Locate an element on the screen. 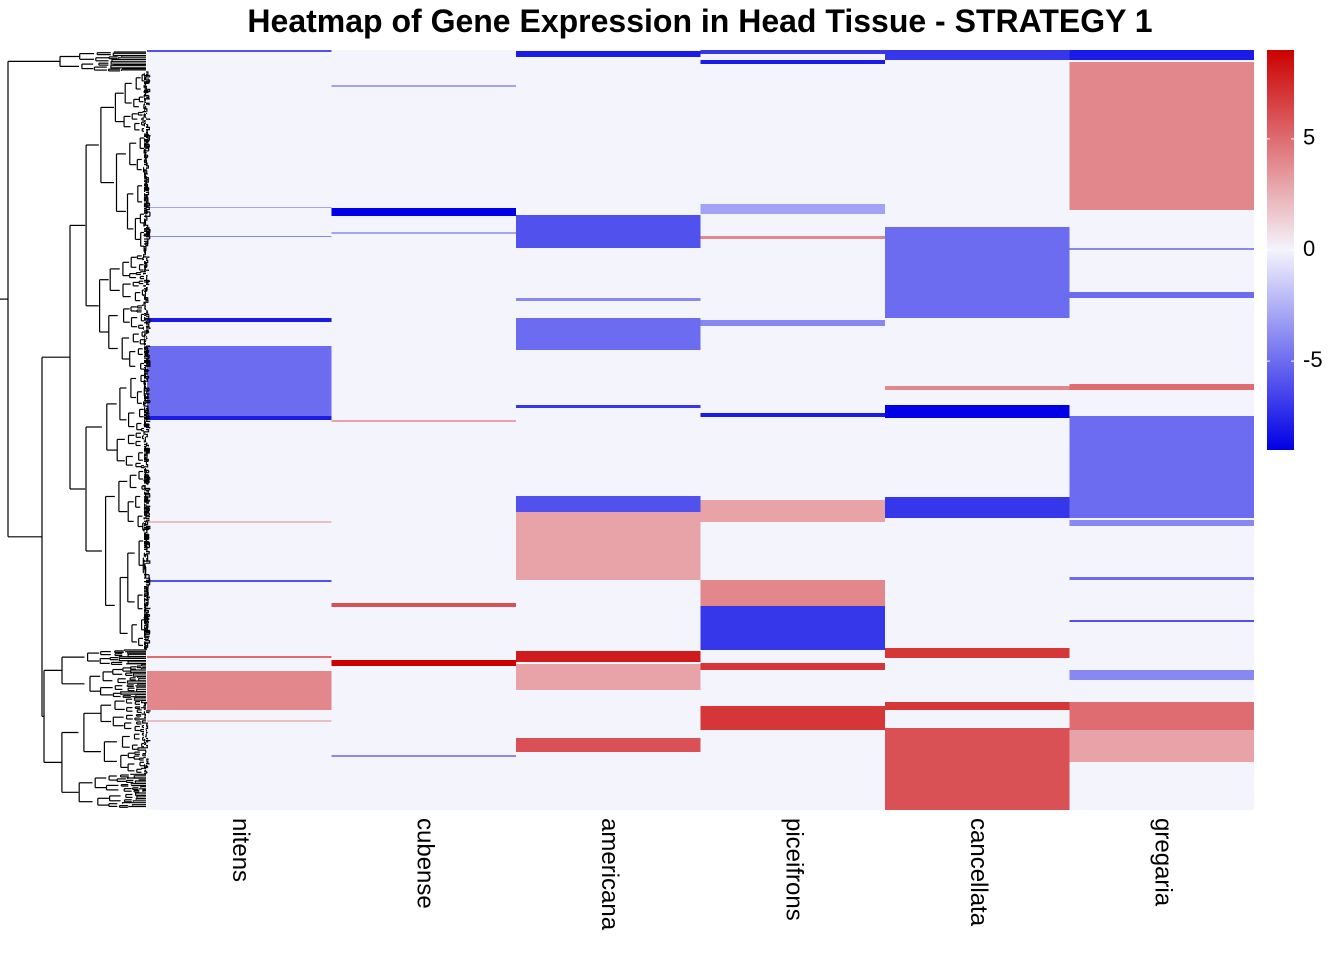  colorbar is located at coordinates (1280, 250).